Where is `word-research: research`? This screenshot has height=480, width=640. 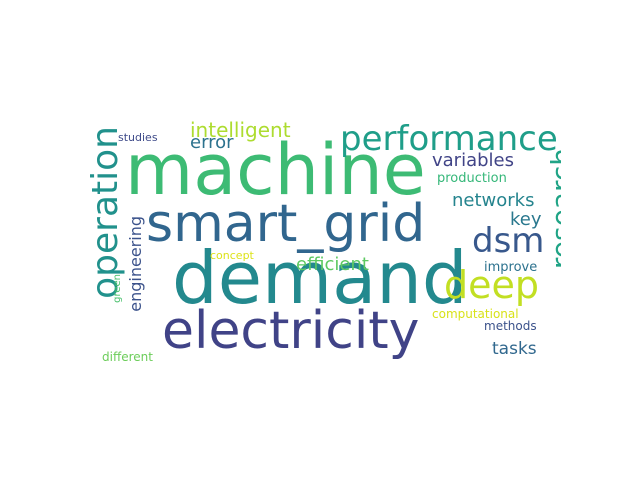
word-research: research is located at coordinates (553, 209).